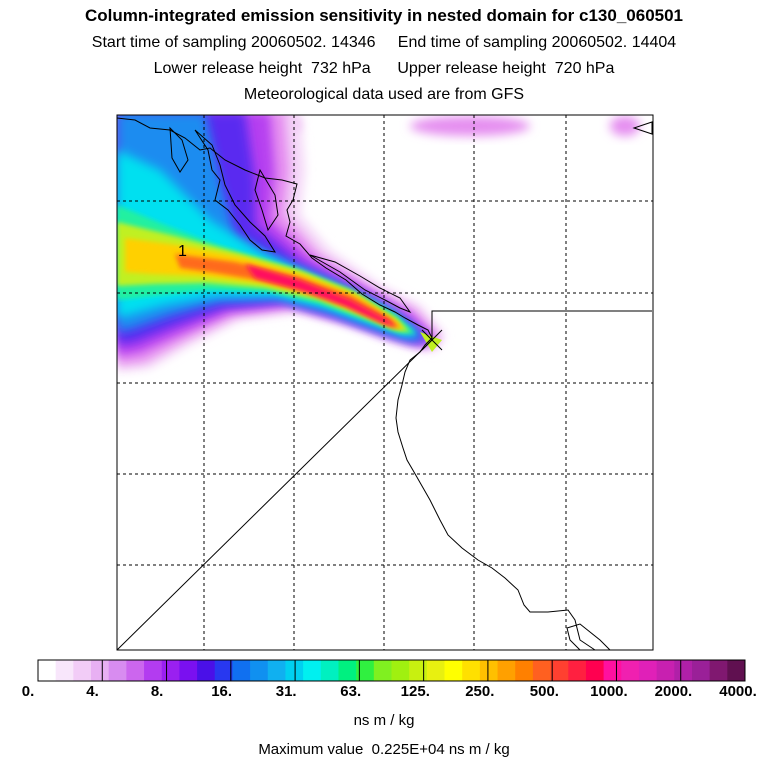  What do you see at coordinates (182, 251) in the screenshot?
I see `cluster-label: 1` at bounding box center [182, 251].